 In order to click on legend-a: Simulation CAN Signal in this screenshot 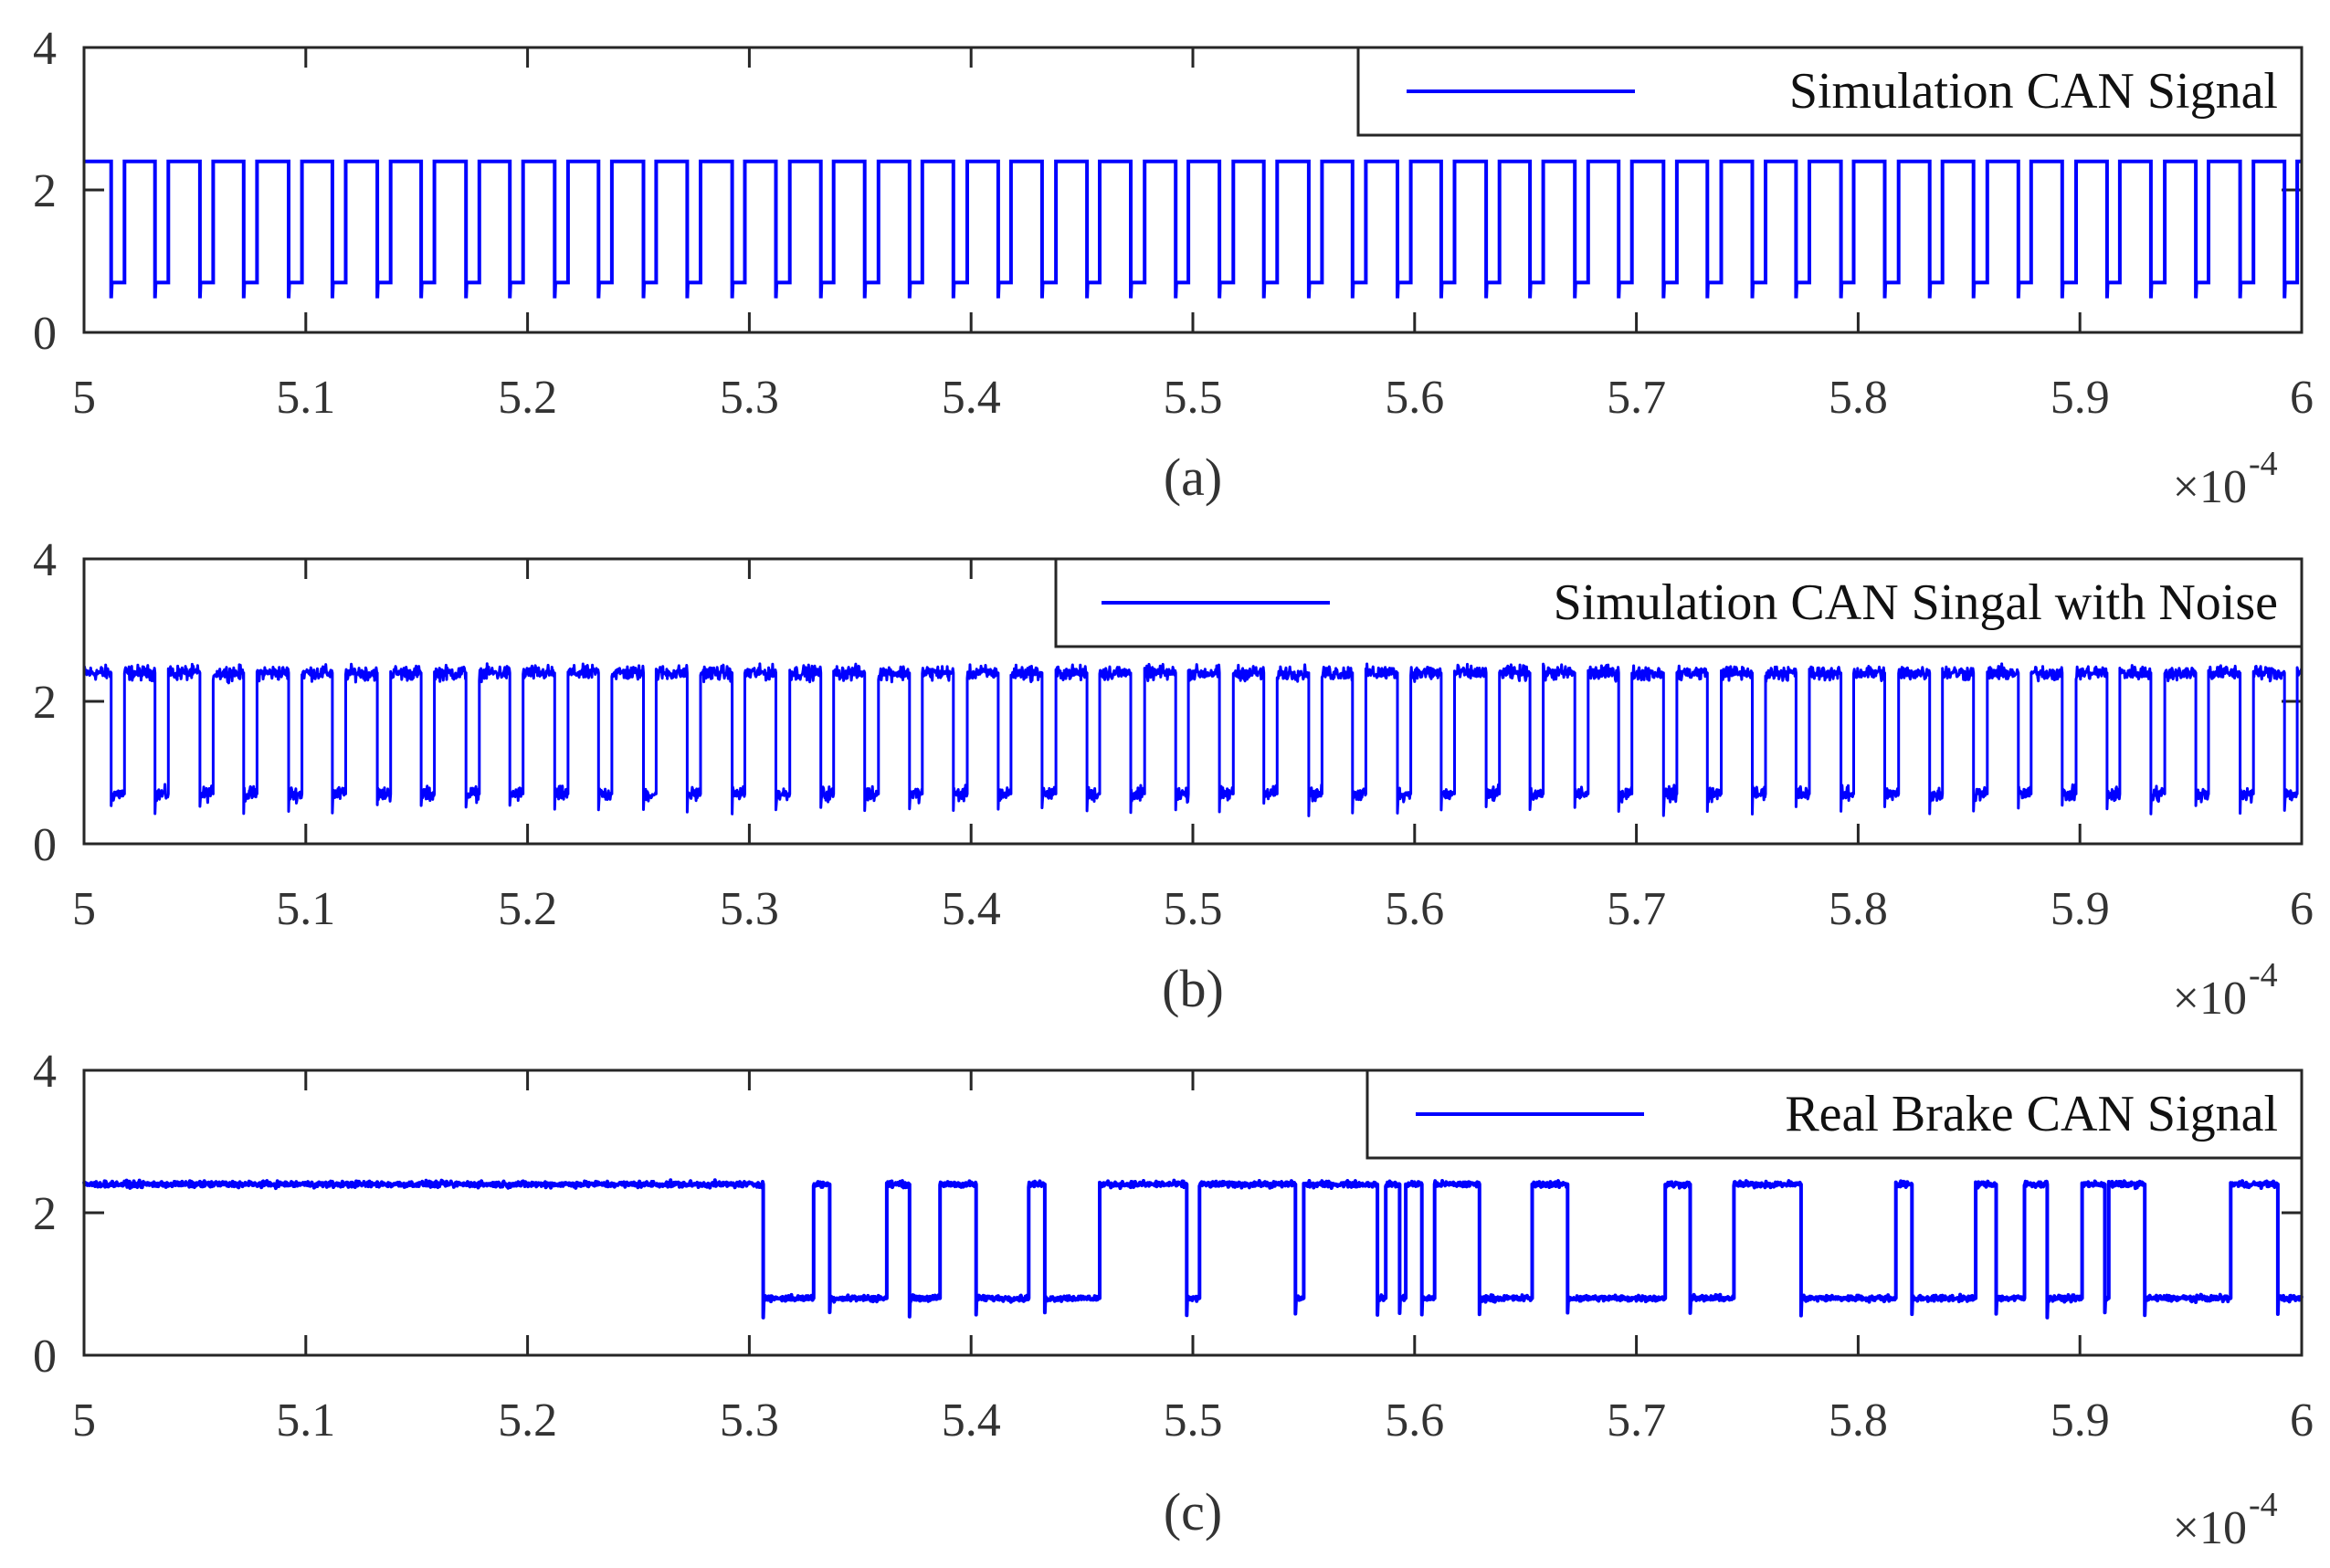, I will do `click(1830, 91)`.